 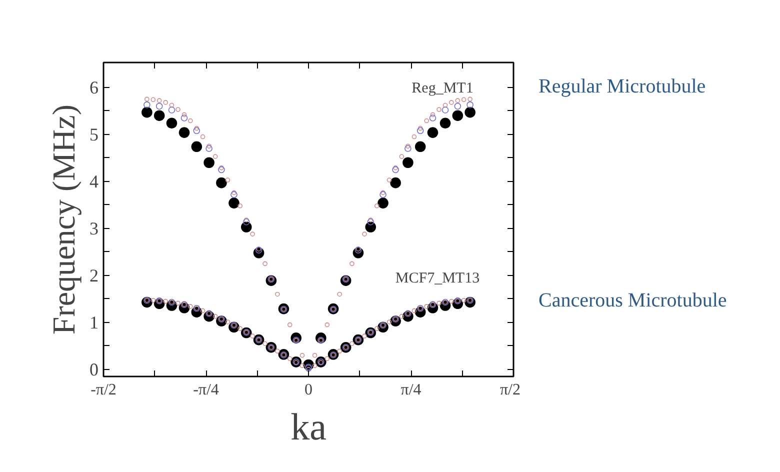 I want to click on y-tick-label: 6, so click(x=94, y=87).